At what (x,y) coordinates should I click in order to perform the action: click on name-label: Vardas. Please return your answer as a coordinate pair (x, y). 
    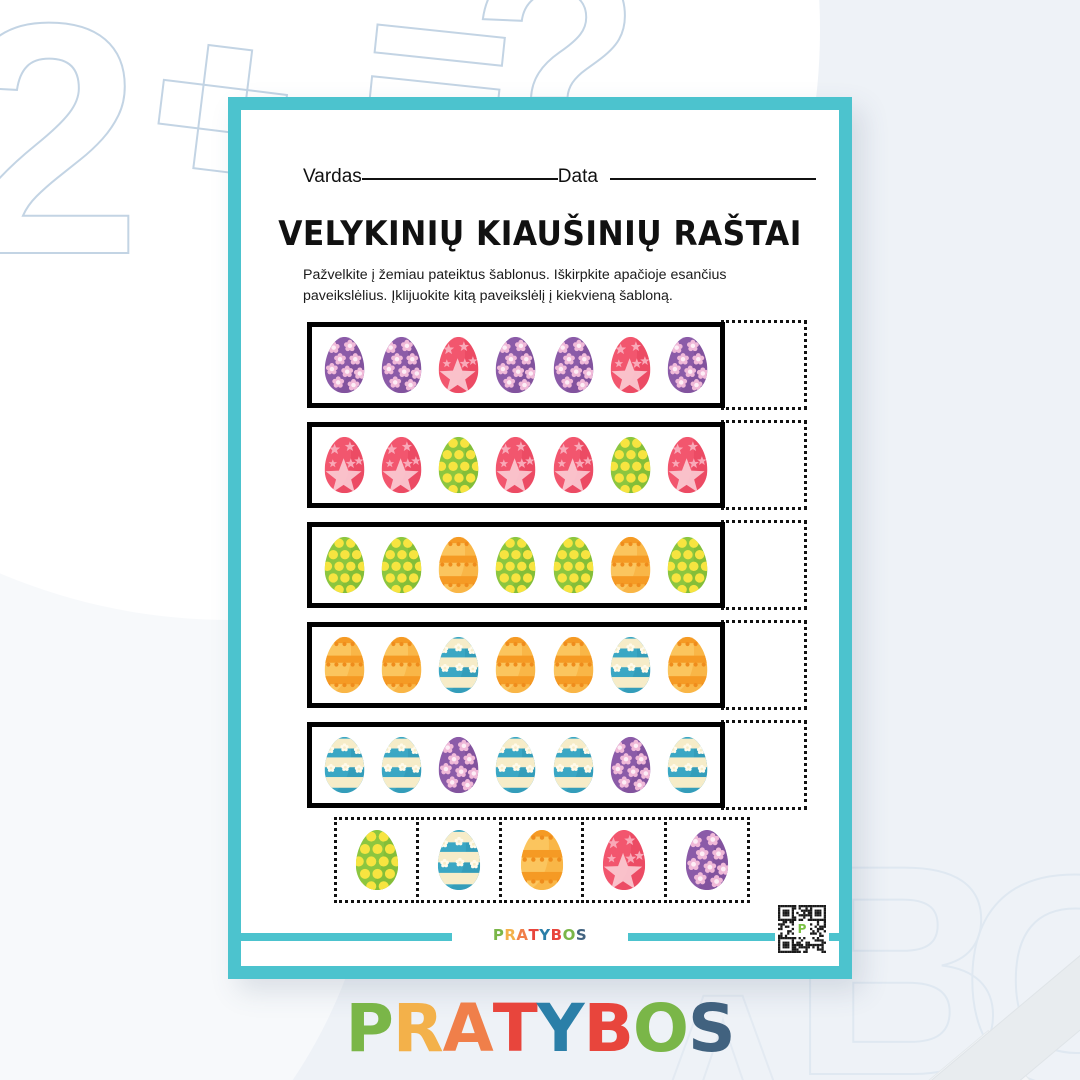
    Looking at the image, I should click on (332, 176).